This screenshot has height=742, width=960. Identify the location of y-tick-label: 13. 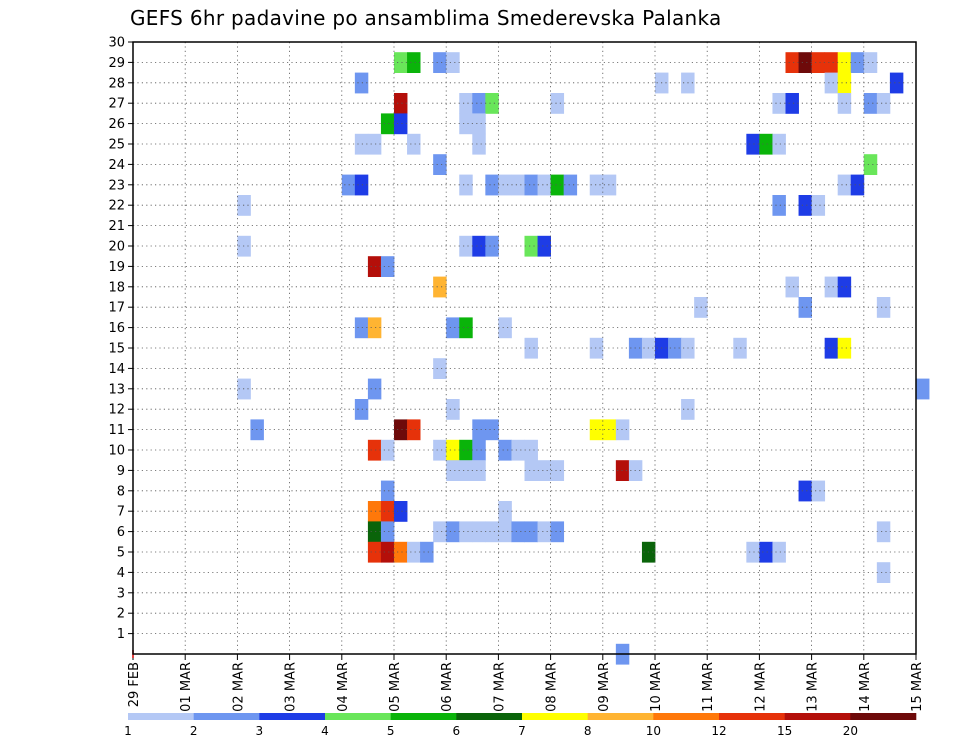
(116, 389).